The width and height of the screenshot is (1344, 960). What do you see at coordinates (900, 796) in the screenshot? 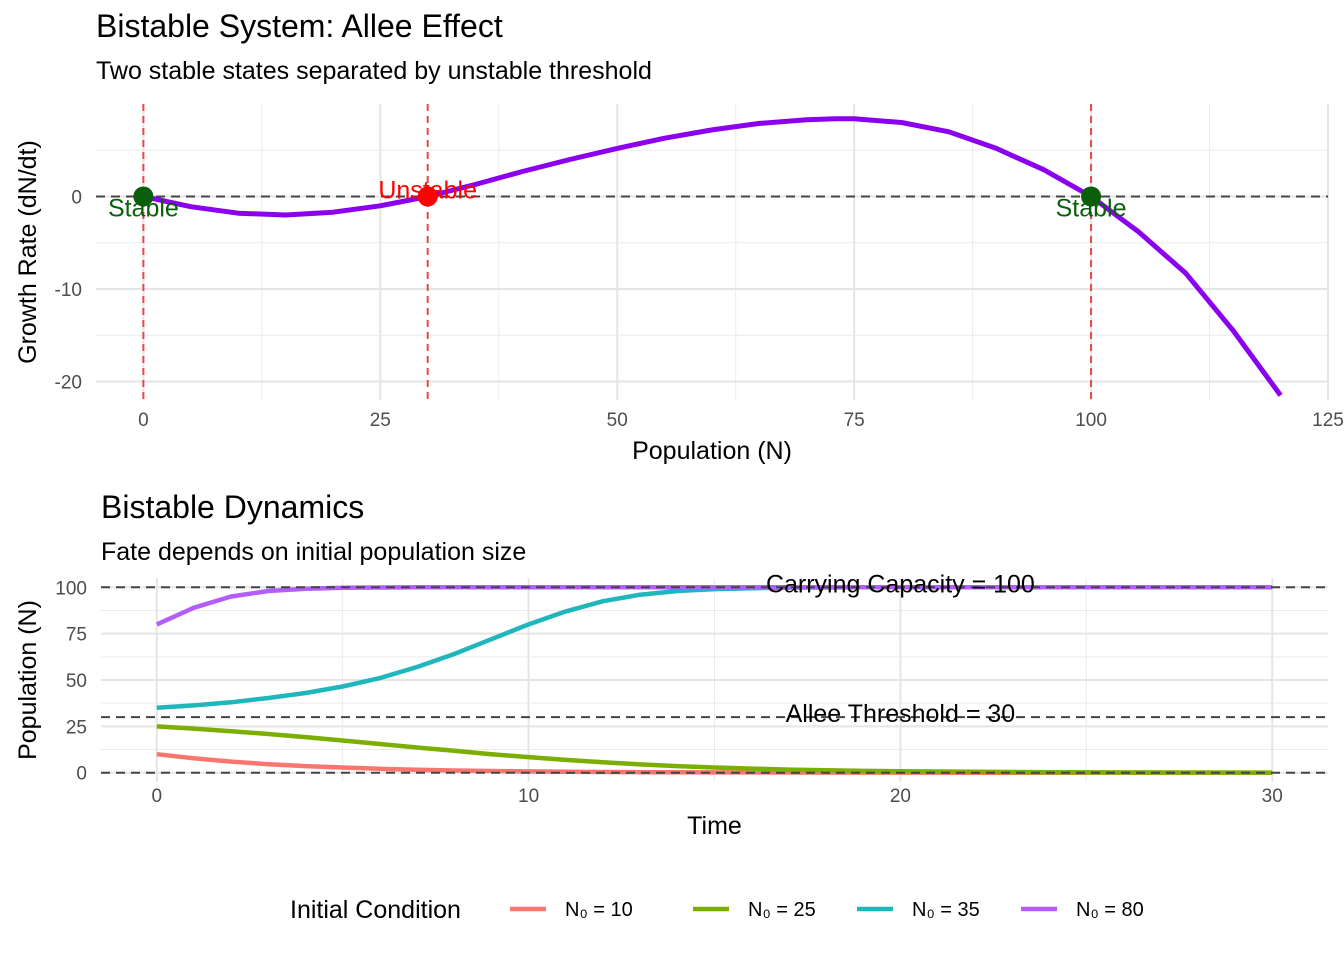
I see `x-tick-label: 20` at bounding box center [900, 796].